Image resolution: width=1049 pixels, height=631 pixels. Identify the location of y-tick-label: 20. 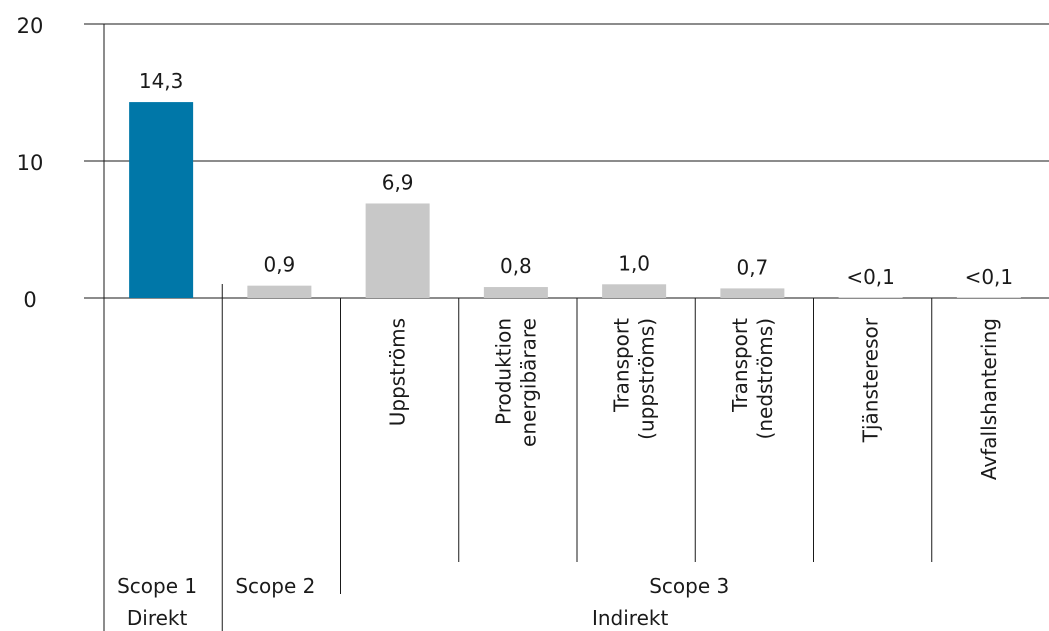
(30, 26).